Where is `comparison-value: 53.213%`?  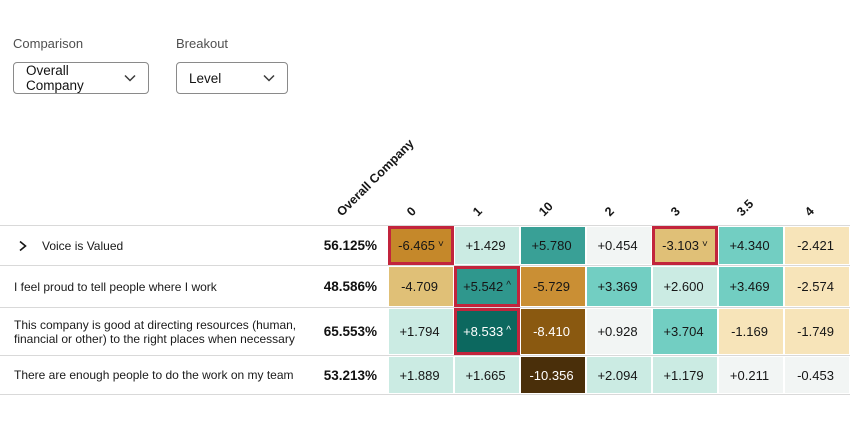
comparison-value: 53.213% is located at coordinates (350, 375).